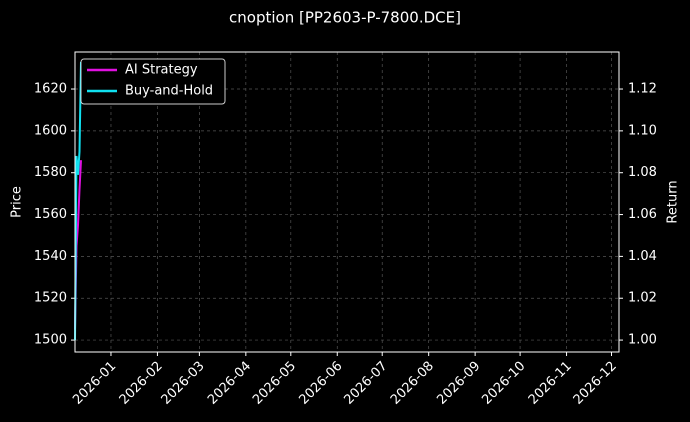  What do you see at coordinates (345, 18) in the screenshot?
I see `chart-title: cnoption [PP2603-P-7800.DCE]` at bounding box center [345, 18].